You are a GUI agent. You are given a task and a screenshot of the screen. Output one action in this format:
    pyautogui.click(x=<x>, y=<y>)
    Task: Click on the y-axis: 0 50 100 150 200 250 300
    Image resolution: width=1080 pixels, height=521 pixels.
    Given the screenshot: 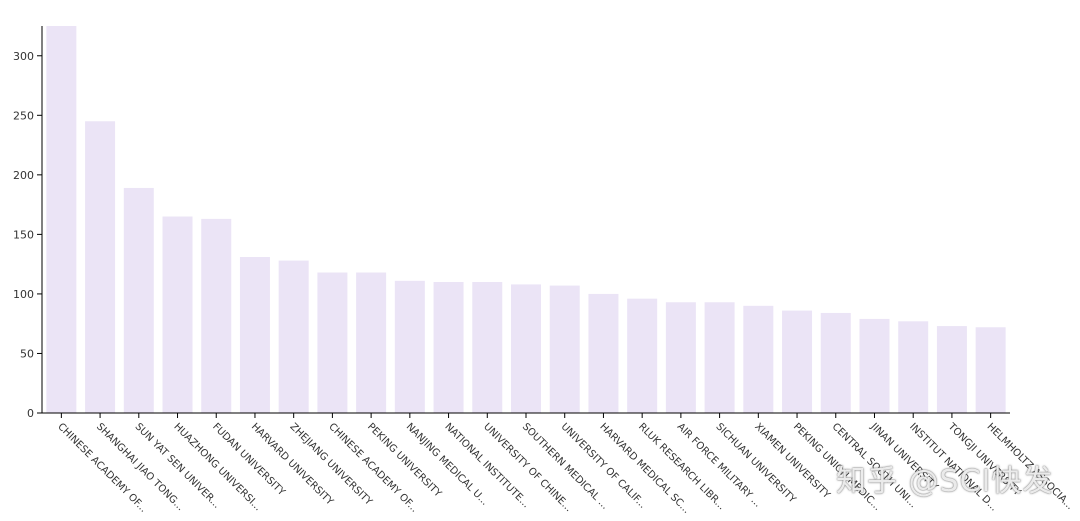 What is the action you would take?
    pyautogui.click(x=28, y=223)
    